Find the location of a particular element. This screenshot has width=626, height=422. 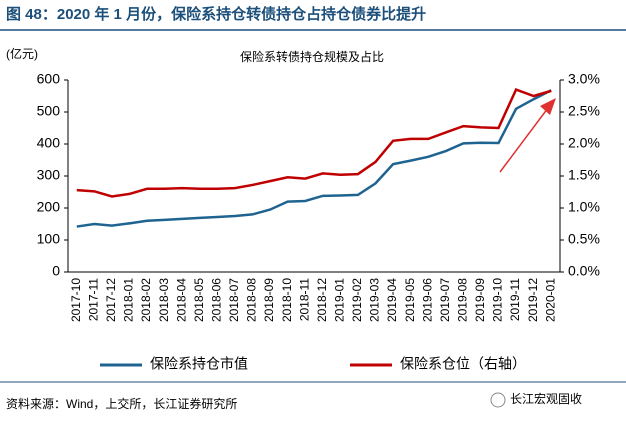

y2-tick-label: 2.5% is located at coordinates (584, 111).